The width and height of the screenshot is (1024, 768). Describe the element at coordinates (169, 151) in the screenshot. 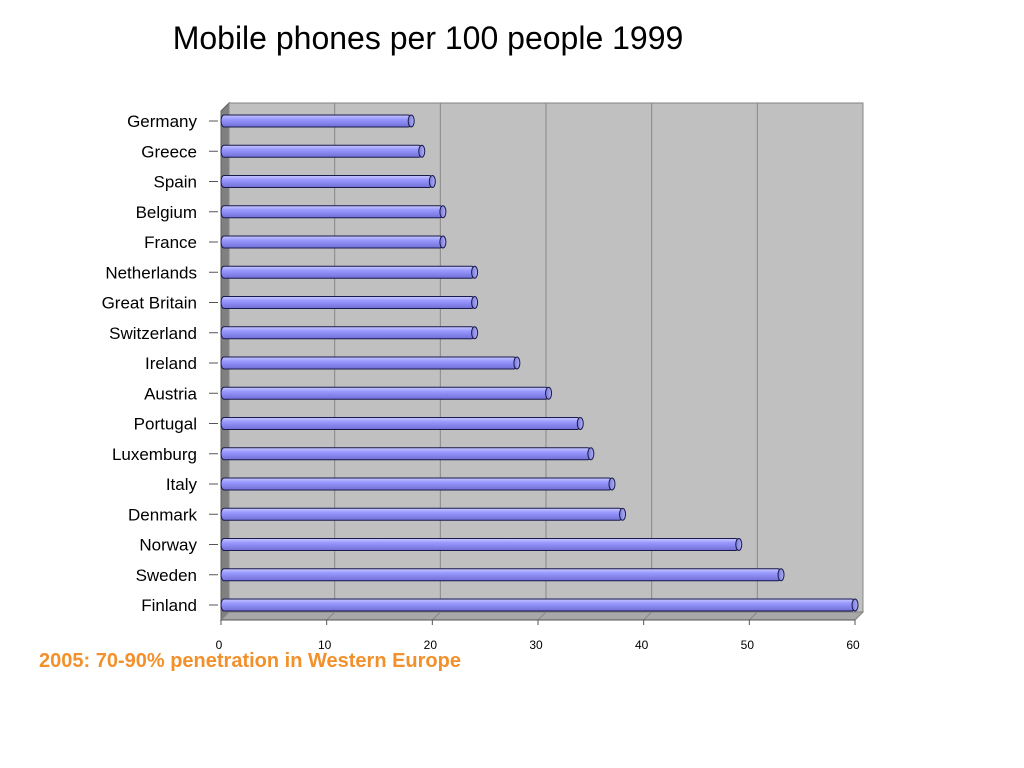

I see `category-label: Greece` at that location.